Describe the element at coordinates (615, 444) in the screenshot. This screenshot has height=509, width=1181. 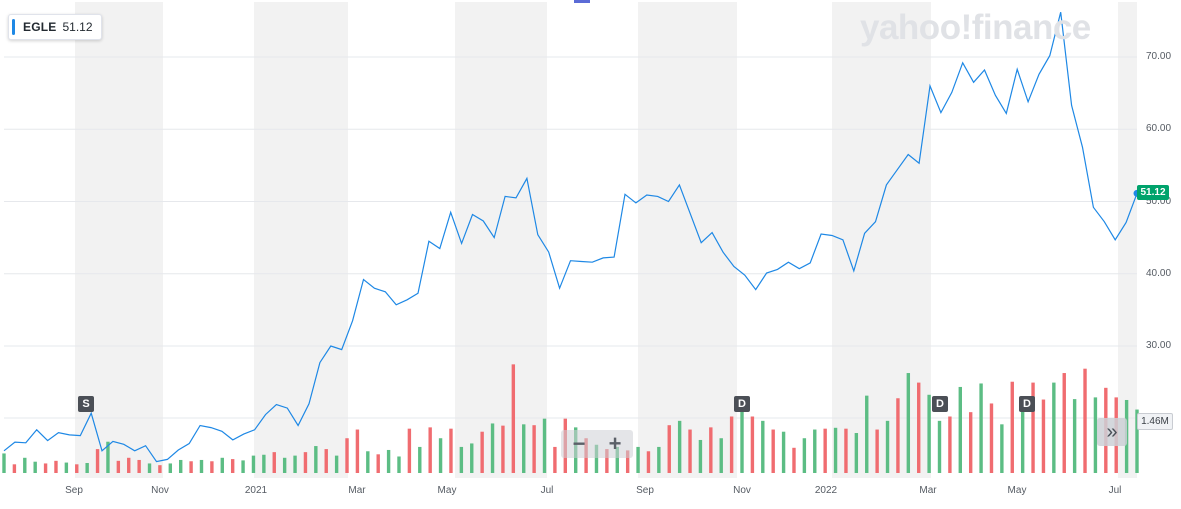
I see `zoom-in-button: +` at that location.